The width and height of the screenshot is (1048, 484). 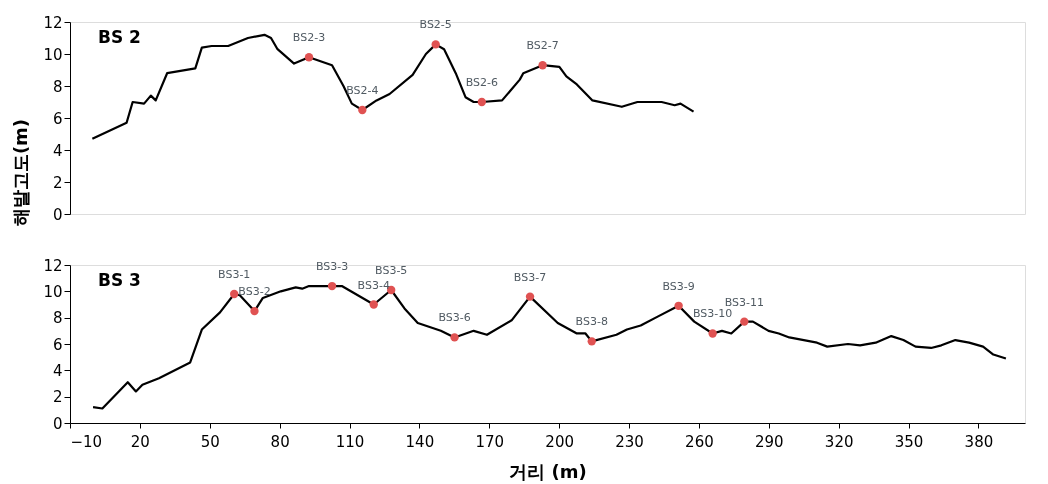 I want to click on annotation: BS2-7, so click(x=542, y=46).